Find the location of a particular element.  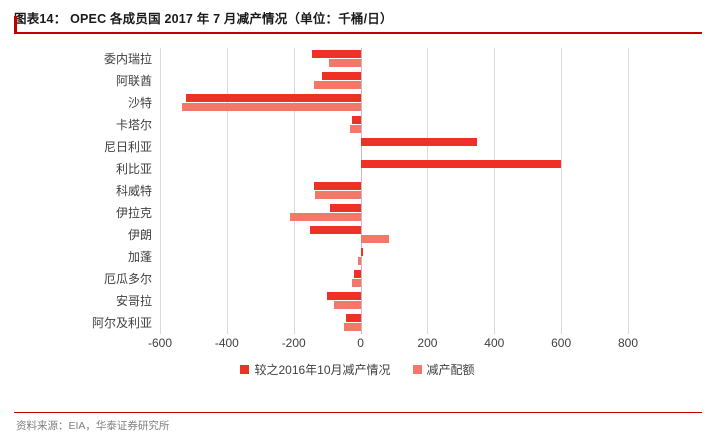

y-axis-label: 尼日利亚 is located at coordinates (127, 147).